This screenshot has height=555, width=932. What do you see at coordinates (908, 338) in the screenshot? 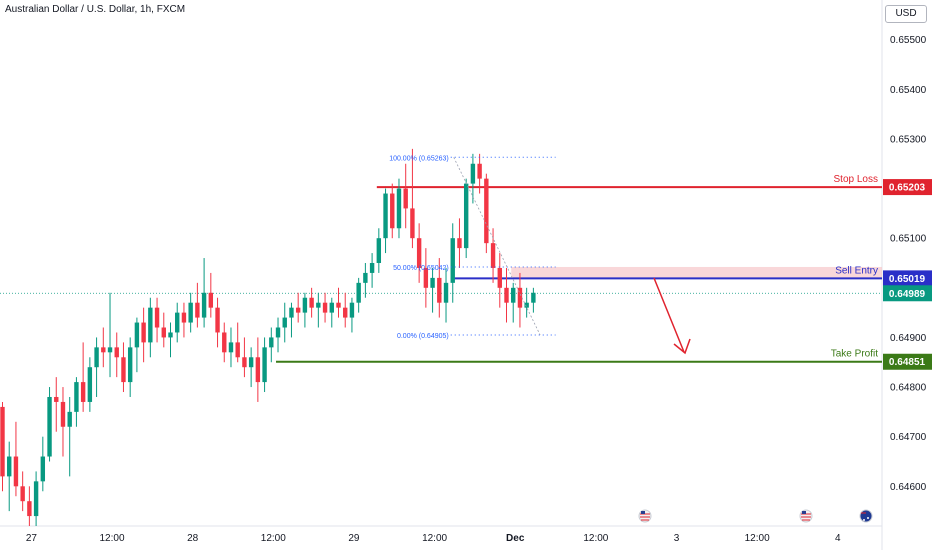
I see `y-tick-label: 0.64900` at bounding box center [908, 338].